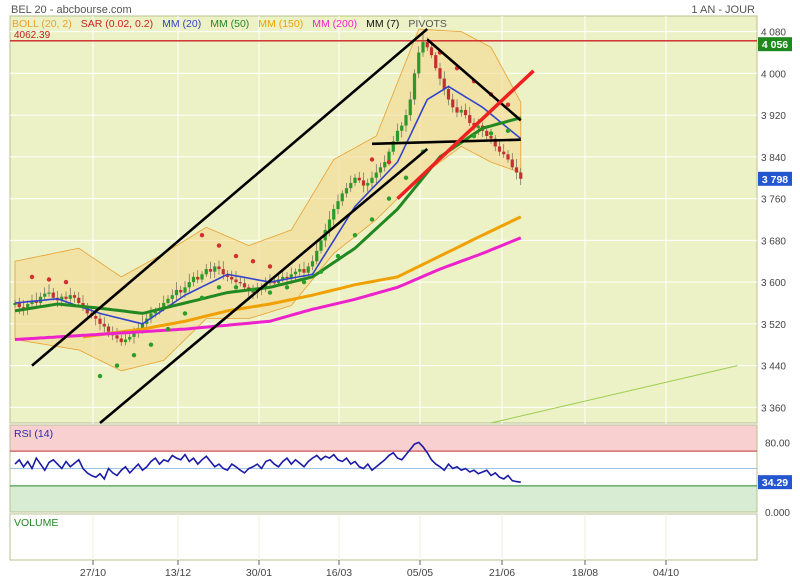  What do you see at coordinates (267, 462) in the screenshot?
I see `rsi-line` at bounding box center [267, 462].